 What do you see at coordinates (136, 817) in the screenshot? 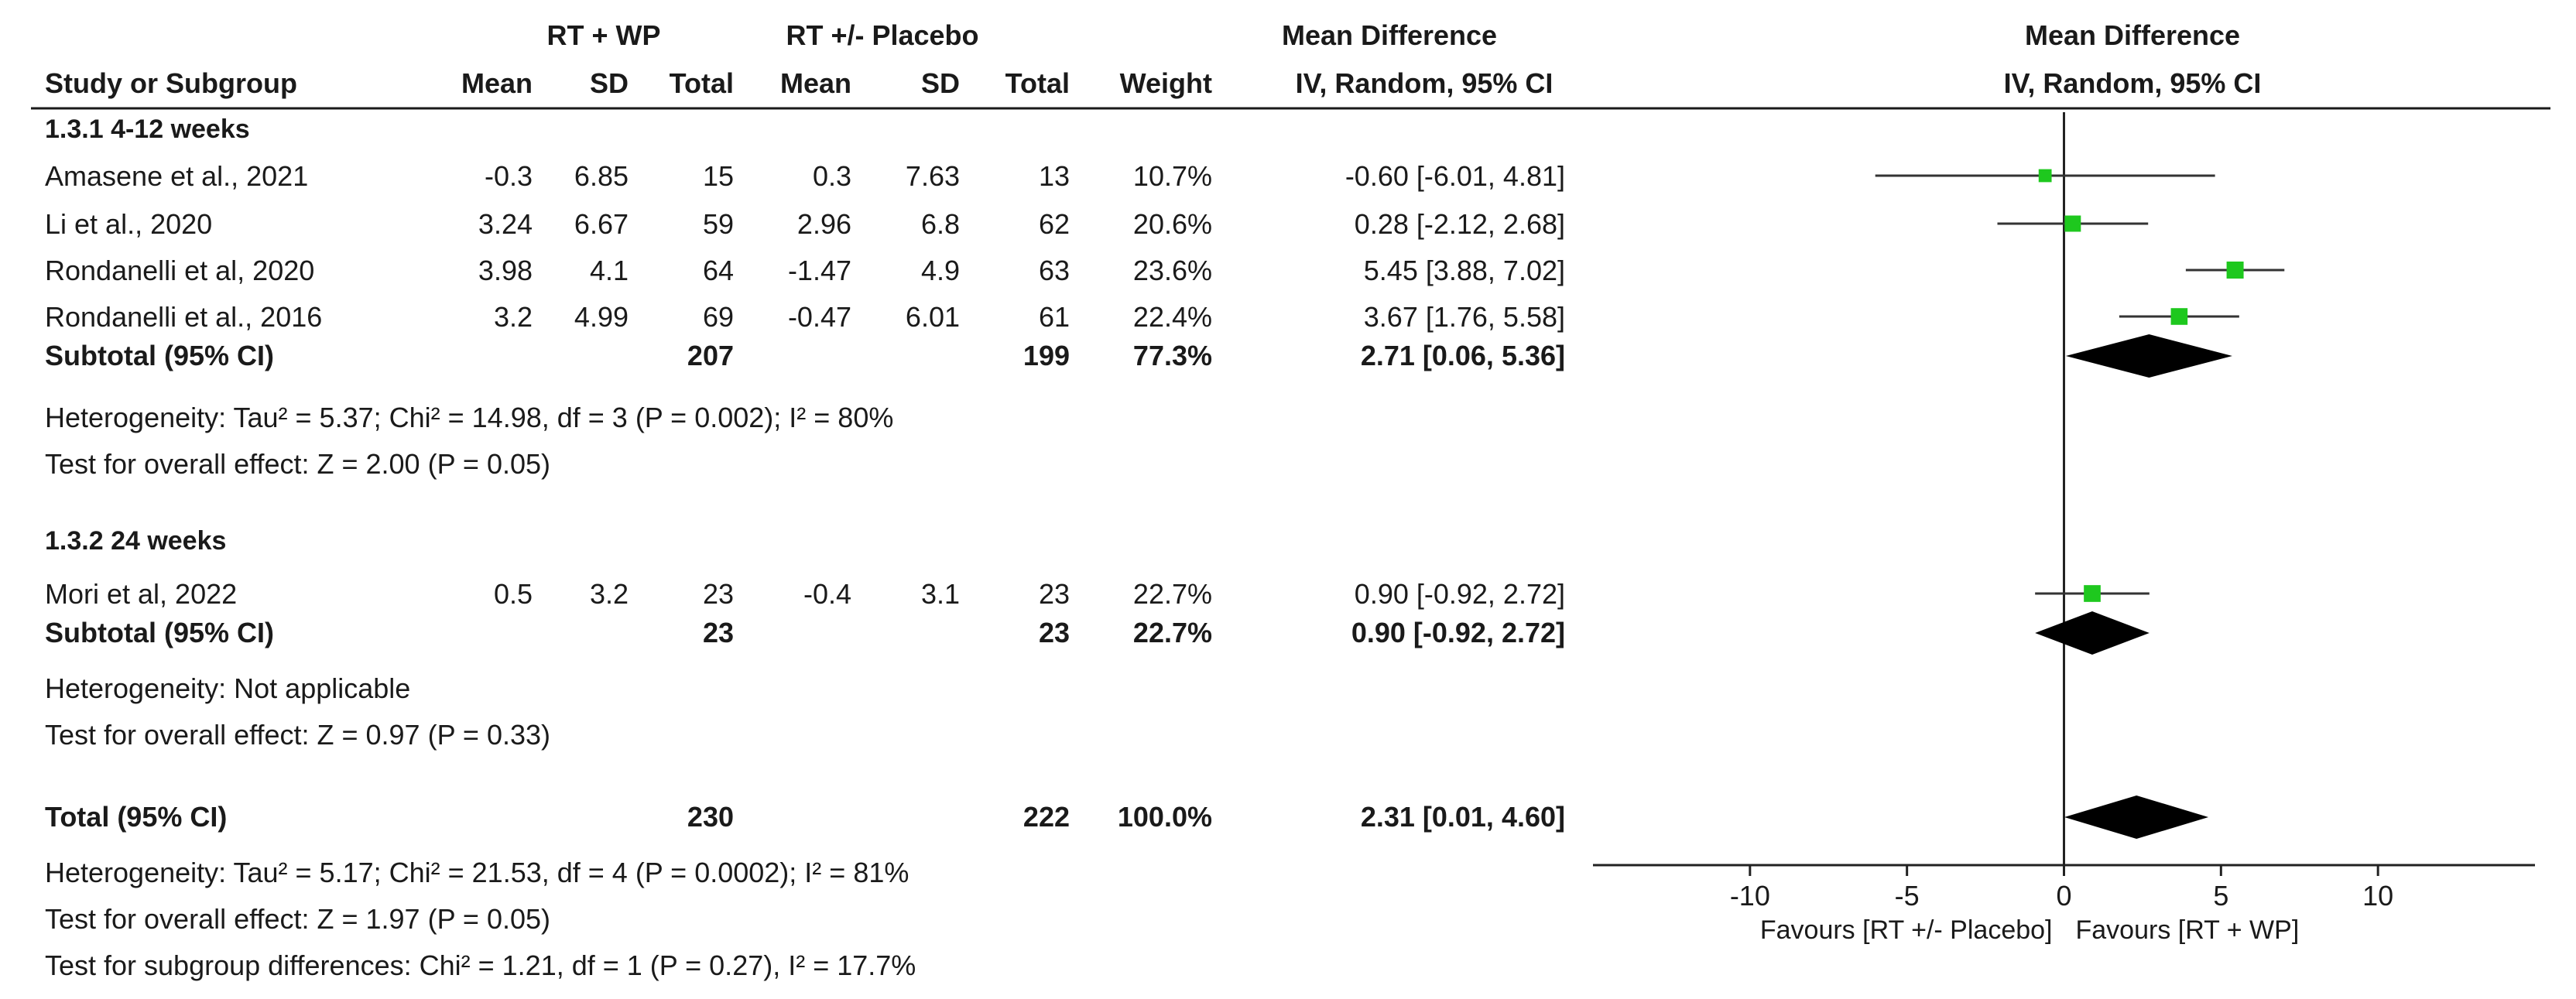
I see `total-label: Total (95% CI)` at bounding box center [136, 817].